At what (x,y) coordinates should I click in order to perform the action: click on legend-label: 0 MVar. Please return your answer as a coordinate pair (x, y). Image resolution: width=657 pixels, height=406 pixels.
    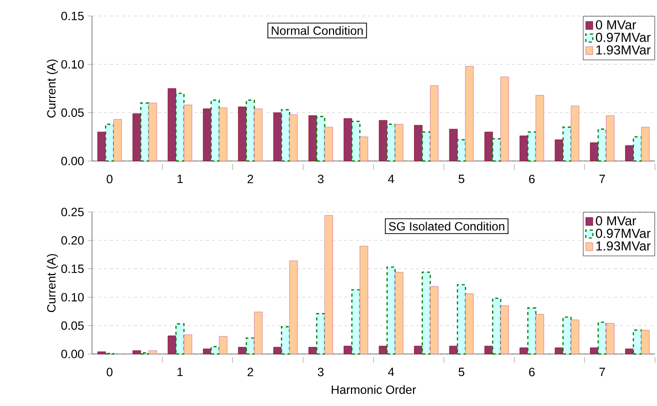
    Looking at the image, I should click on (616, 221).